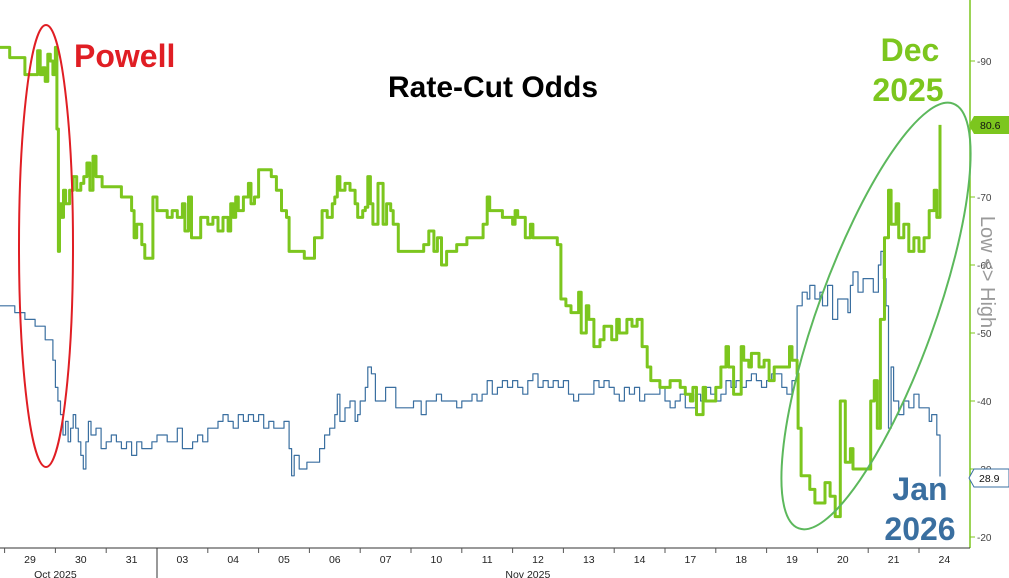 Image resolution: width=1009 pixels, height=578 pixels. What do you see at coordinates (876, 316) in the screenshot?
I see `dec-jan-highlight-ellipse` at bounding box center [876, 316].